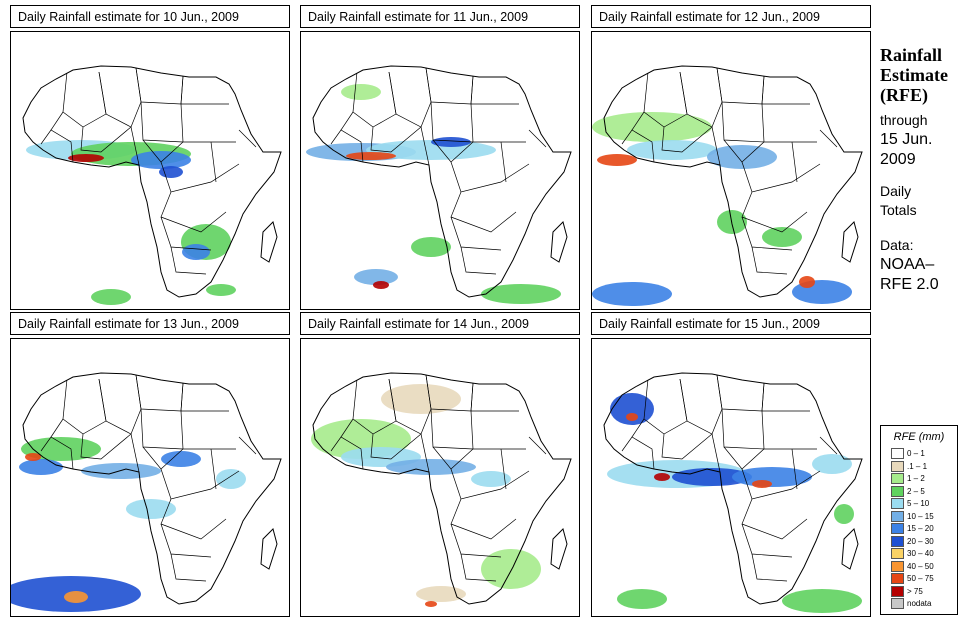  I want to click on legend-item: 2 – 5, so click(922, 491).